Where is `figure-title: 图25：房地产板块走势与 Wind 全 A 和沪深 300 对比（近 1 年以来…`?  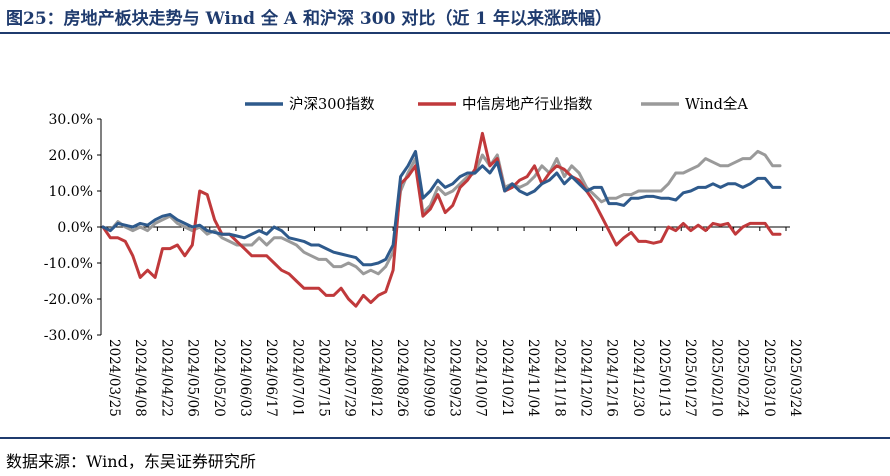
figure-title: 图25：房地产板块走势与 Wind 全 A 和沪深 300 对比（近 1 年以来… is located at coordinates (309, 19).